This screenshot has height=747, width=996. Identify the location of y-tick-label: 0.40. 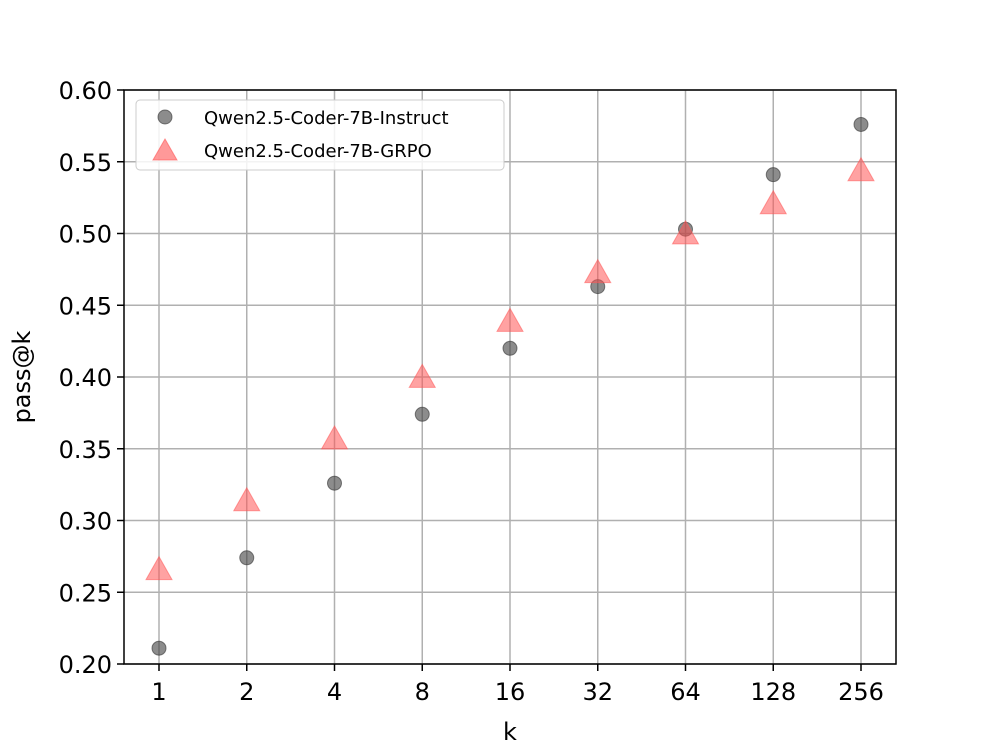
(85, 378).